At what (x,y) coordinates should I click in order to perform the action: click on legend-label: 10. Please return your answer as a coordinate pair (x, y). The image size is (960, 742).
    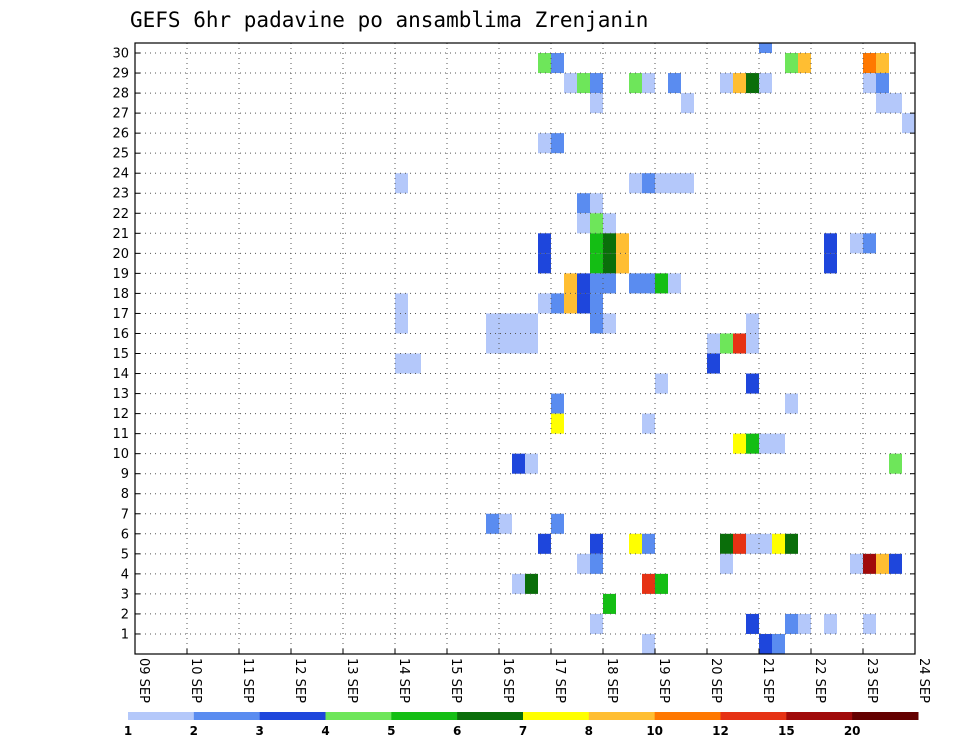
    Looking at the image, I should click on (654, 731).